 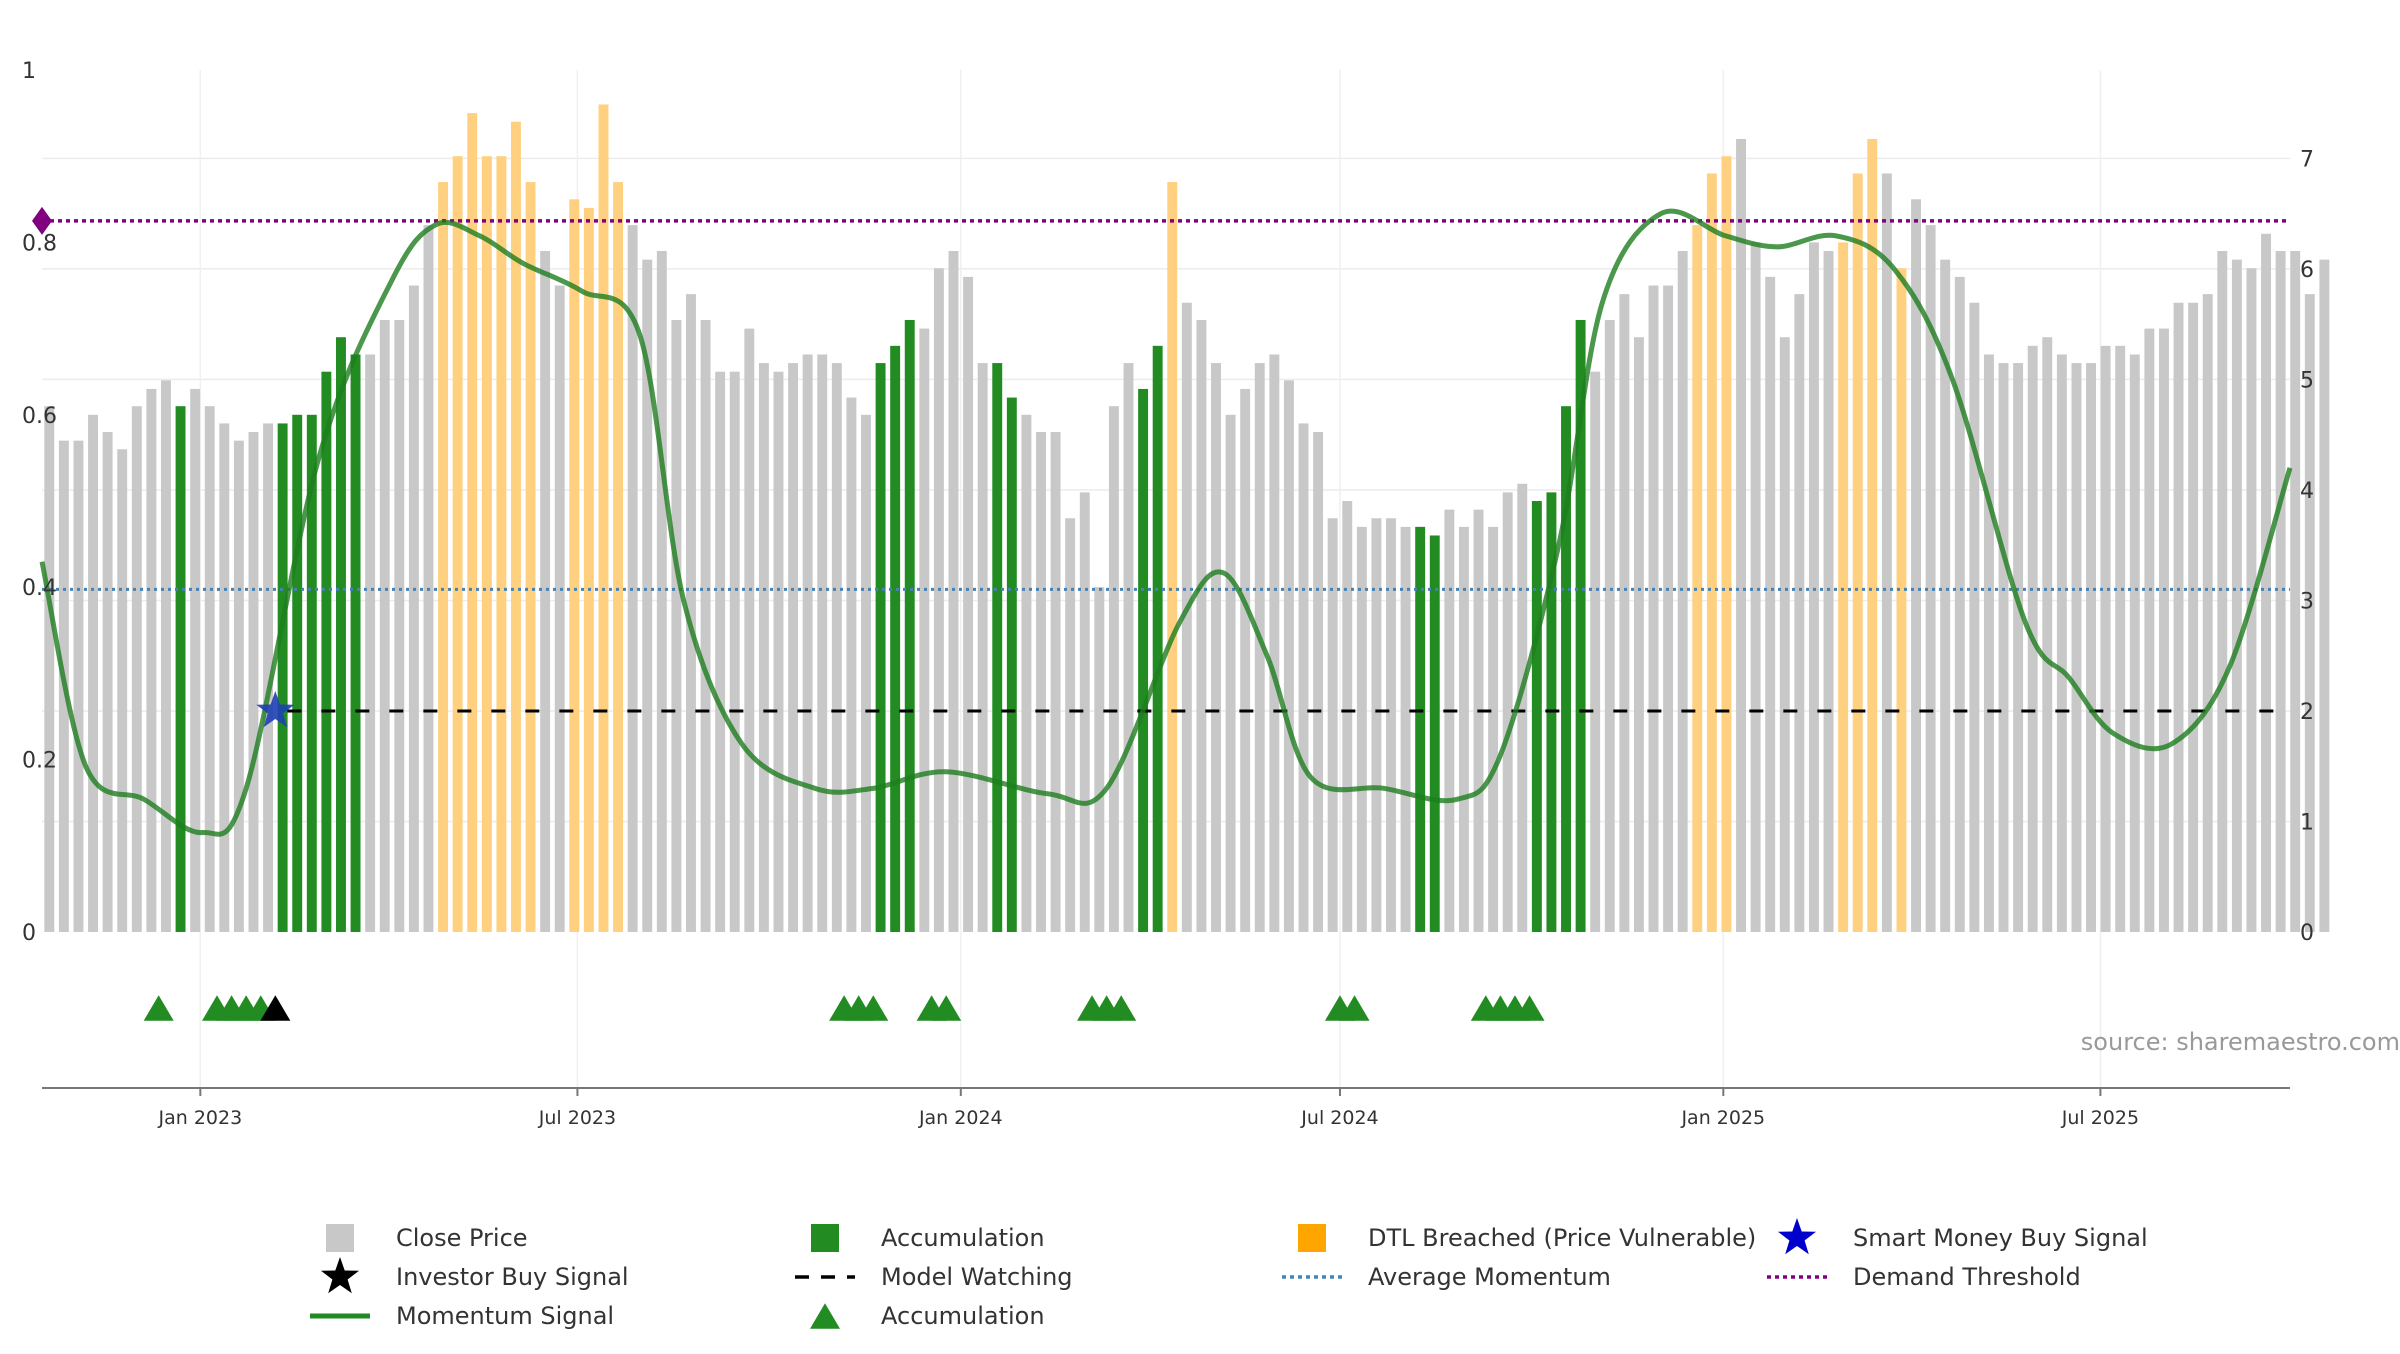 What do you see at coordinates (2240, 1042) in the screenshot?
I see `source-label: source: sharemaestro.com` at bounding box center [2240, 1042].